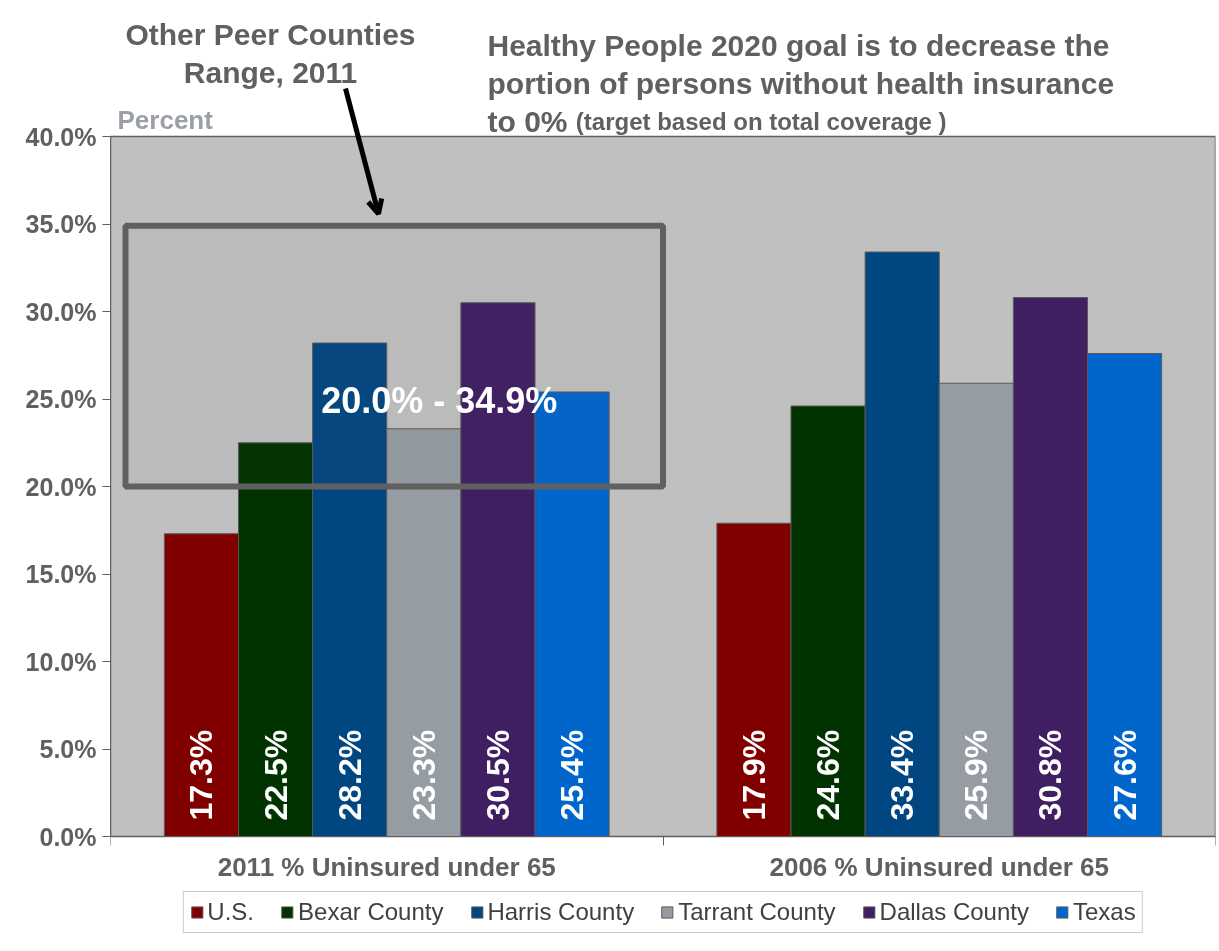  Describe the element at coordinates (828, 775) in the screenshot. I see `data-label: 24.6%` at that location.